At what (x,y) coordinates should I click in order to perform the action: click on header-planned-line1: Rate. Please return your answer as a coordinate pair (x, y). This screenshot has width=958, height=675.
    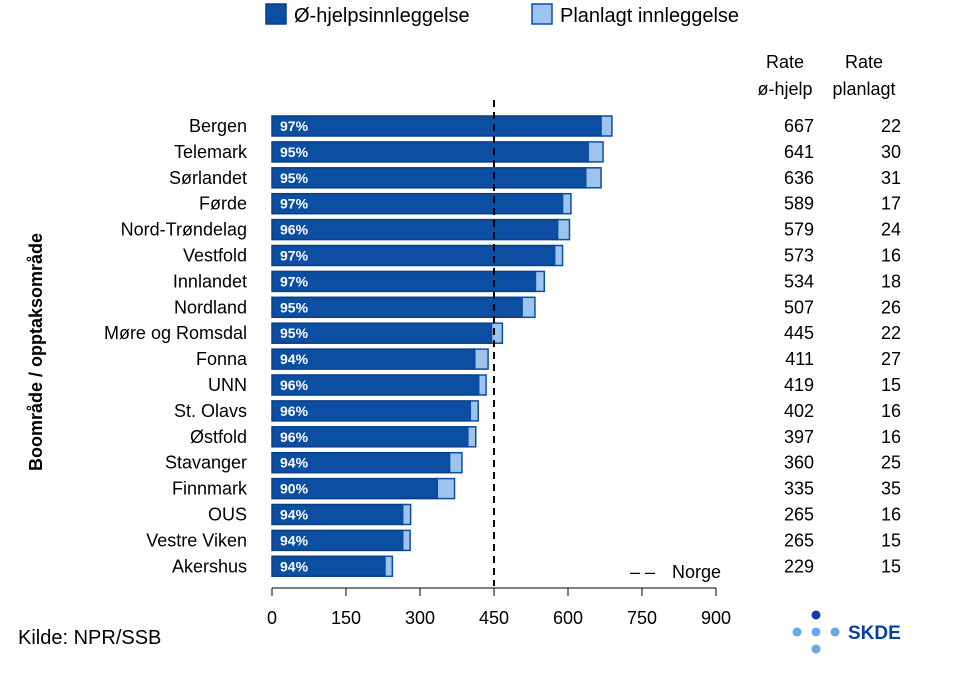
    Looking at the image, I should click on (864, 62).